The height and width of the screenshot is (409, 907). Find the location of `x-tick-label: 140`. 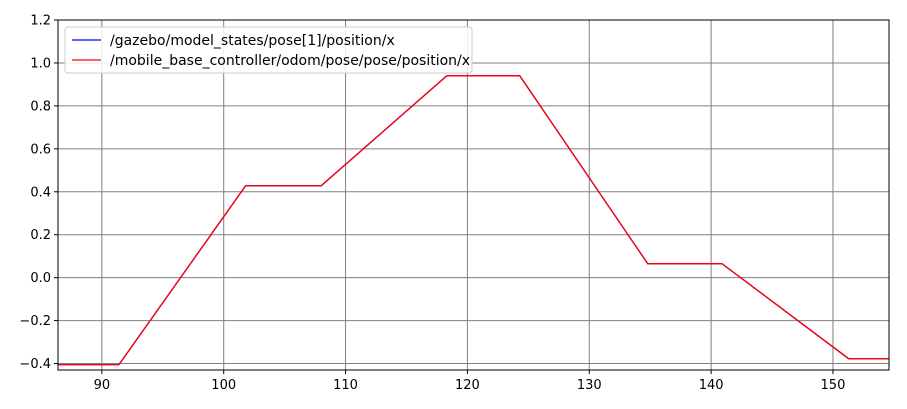

x-tick-label: 140 is located at coordinates (711, 385).